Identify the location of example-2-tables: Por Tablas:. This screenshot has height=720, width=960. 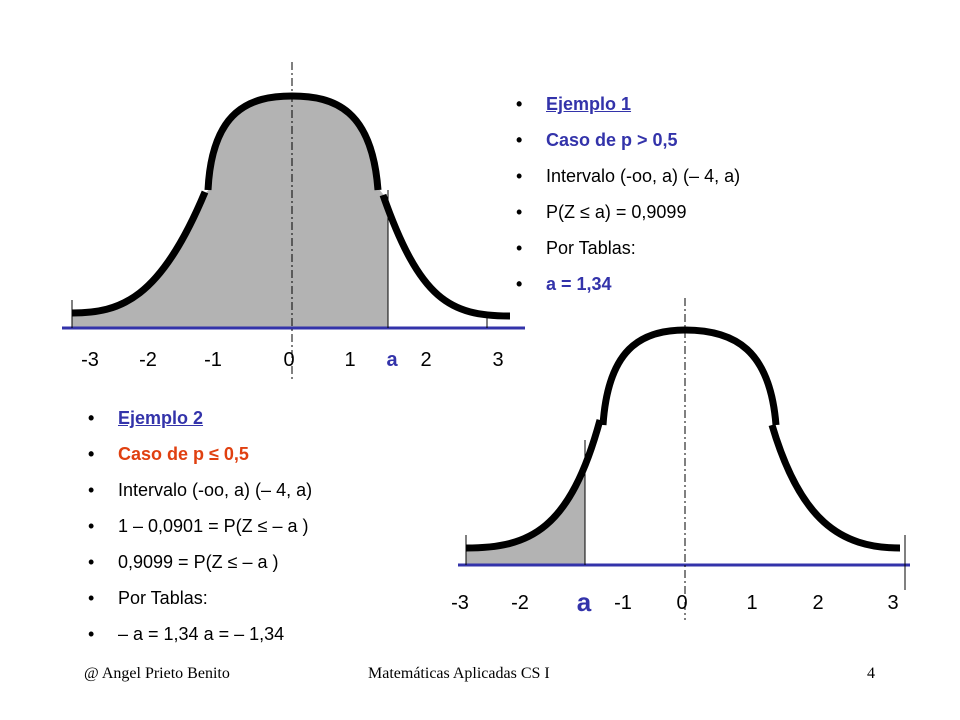
(198, 598).